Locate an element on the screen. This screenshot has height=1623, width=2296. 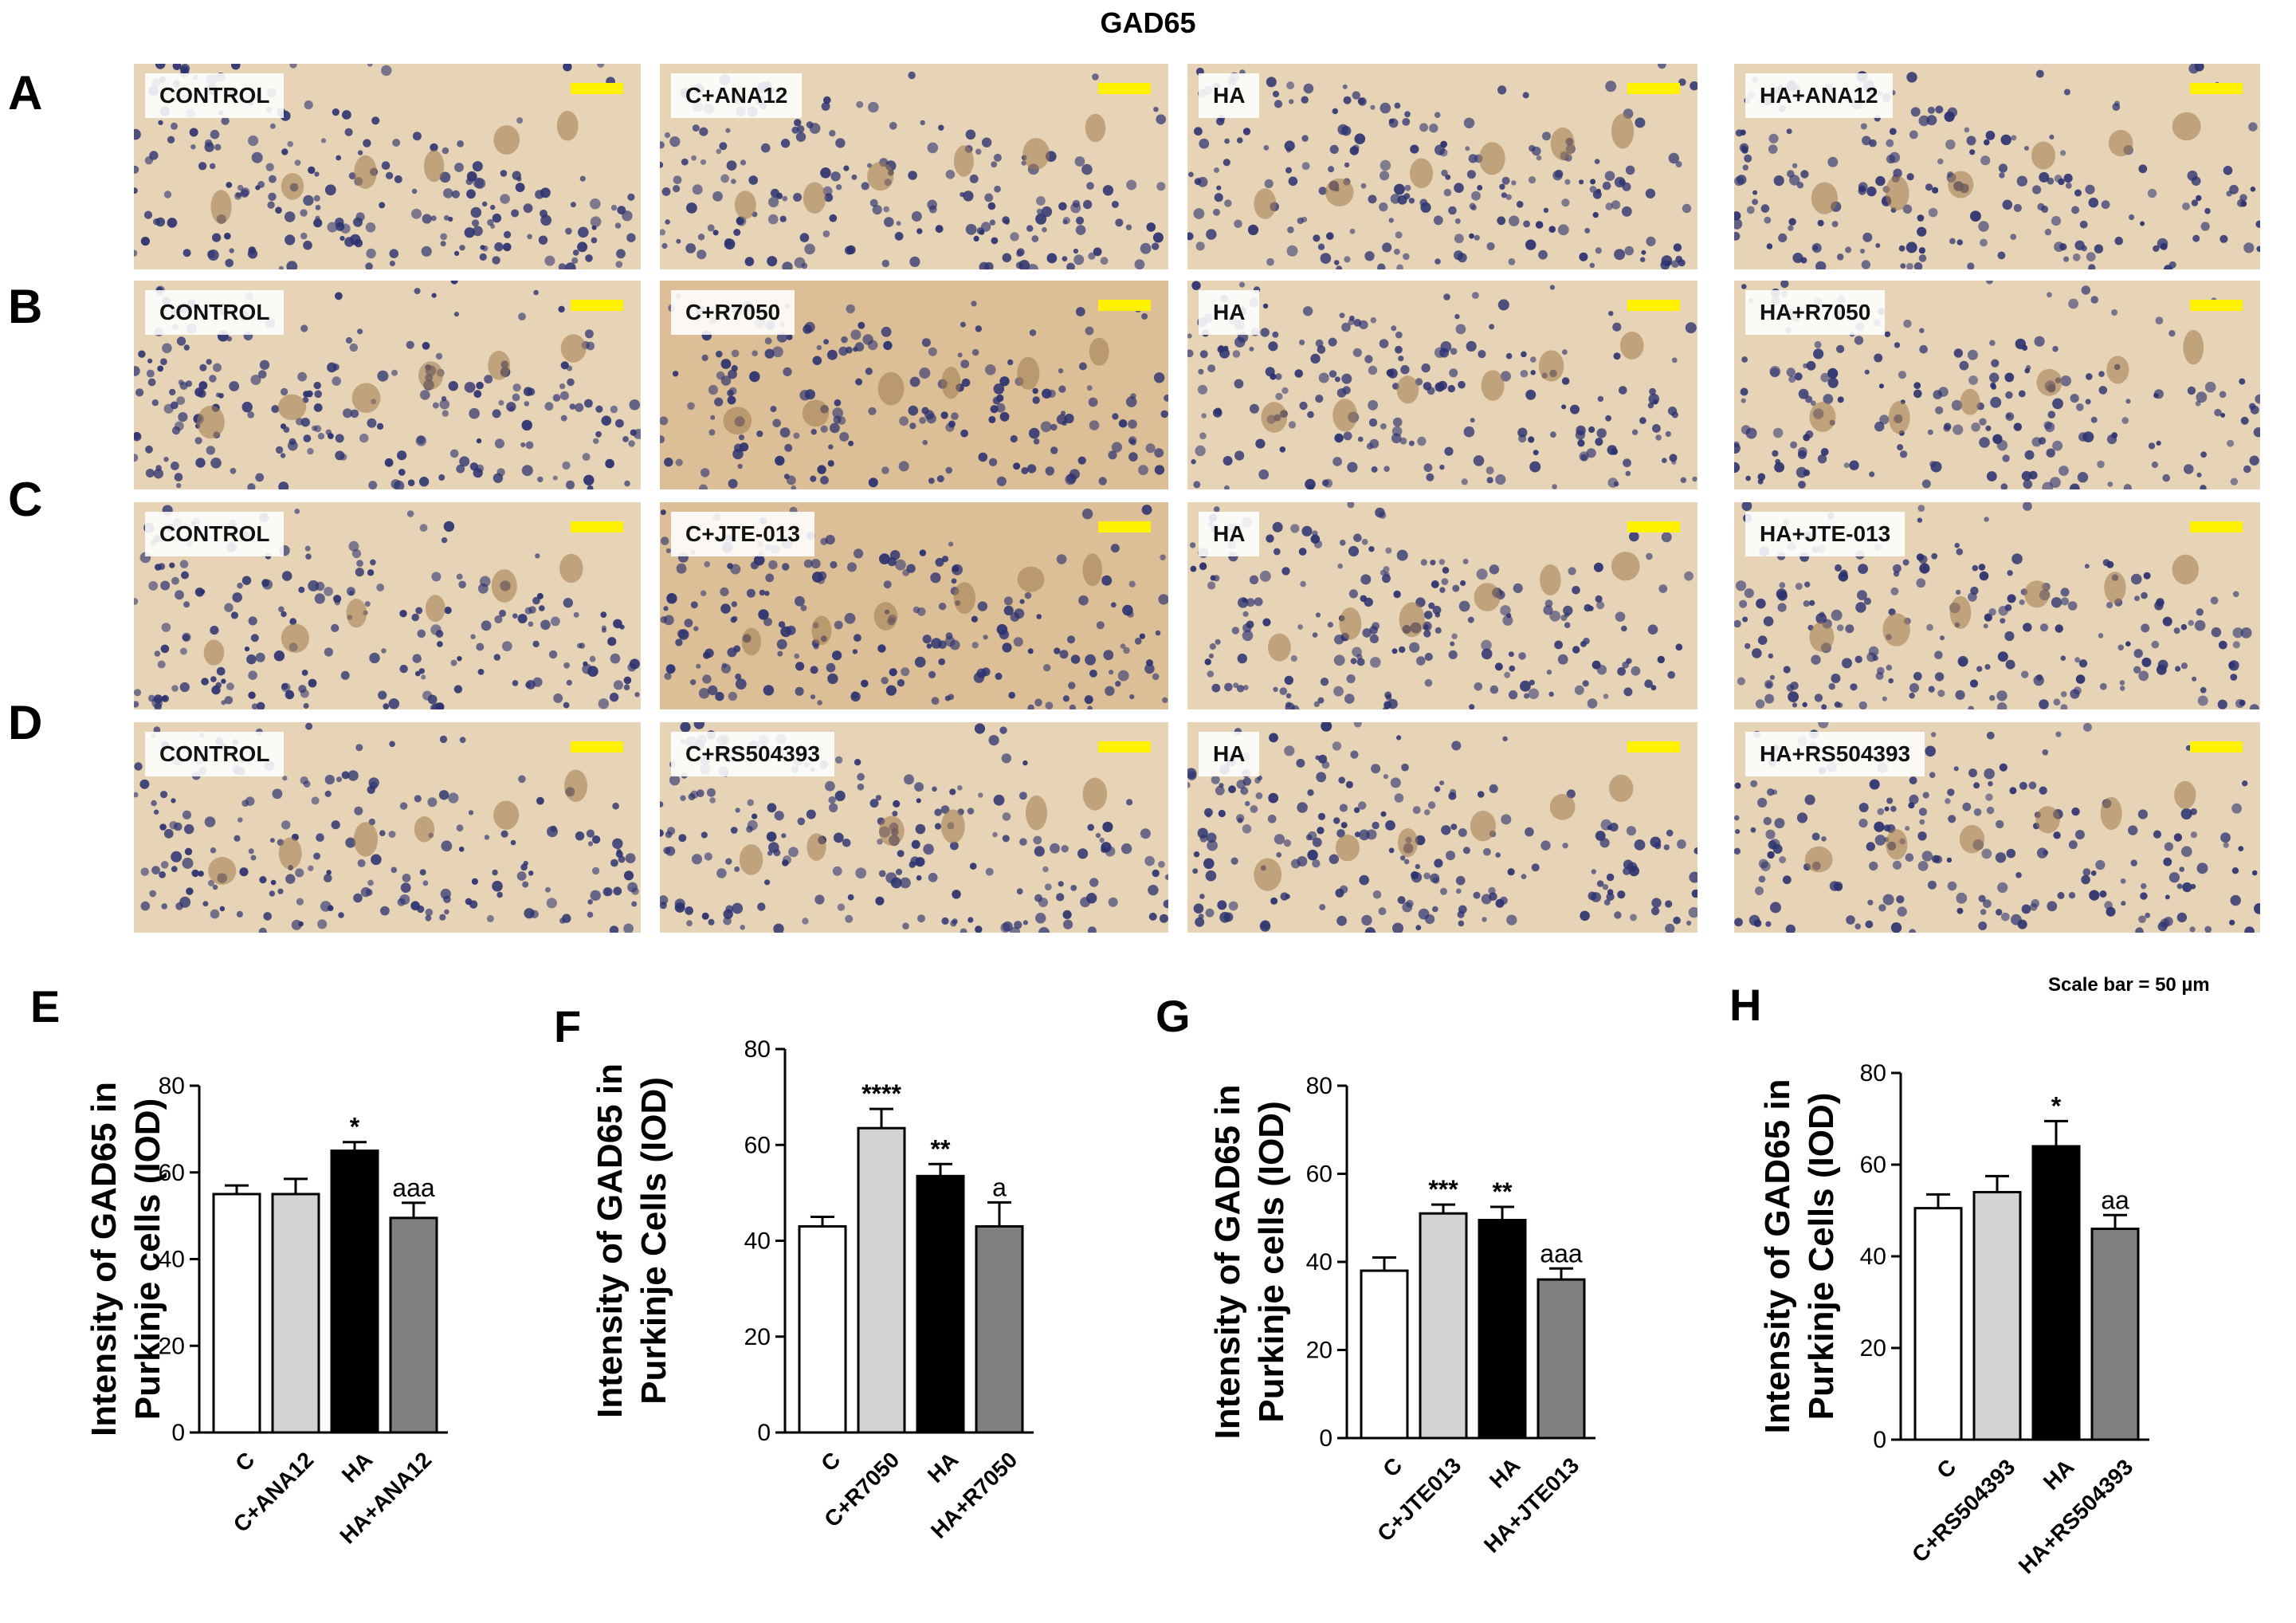
scale-note: Scale bar = 50 µm is located at coordinates (2129, 985).